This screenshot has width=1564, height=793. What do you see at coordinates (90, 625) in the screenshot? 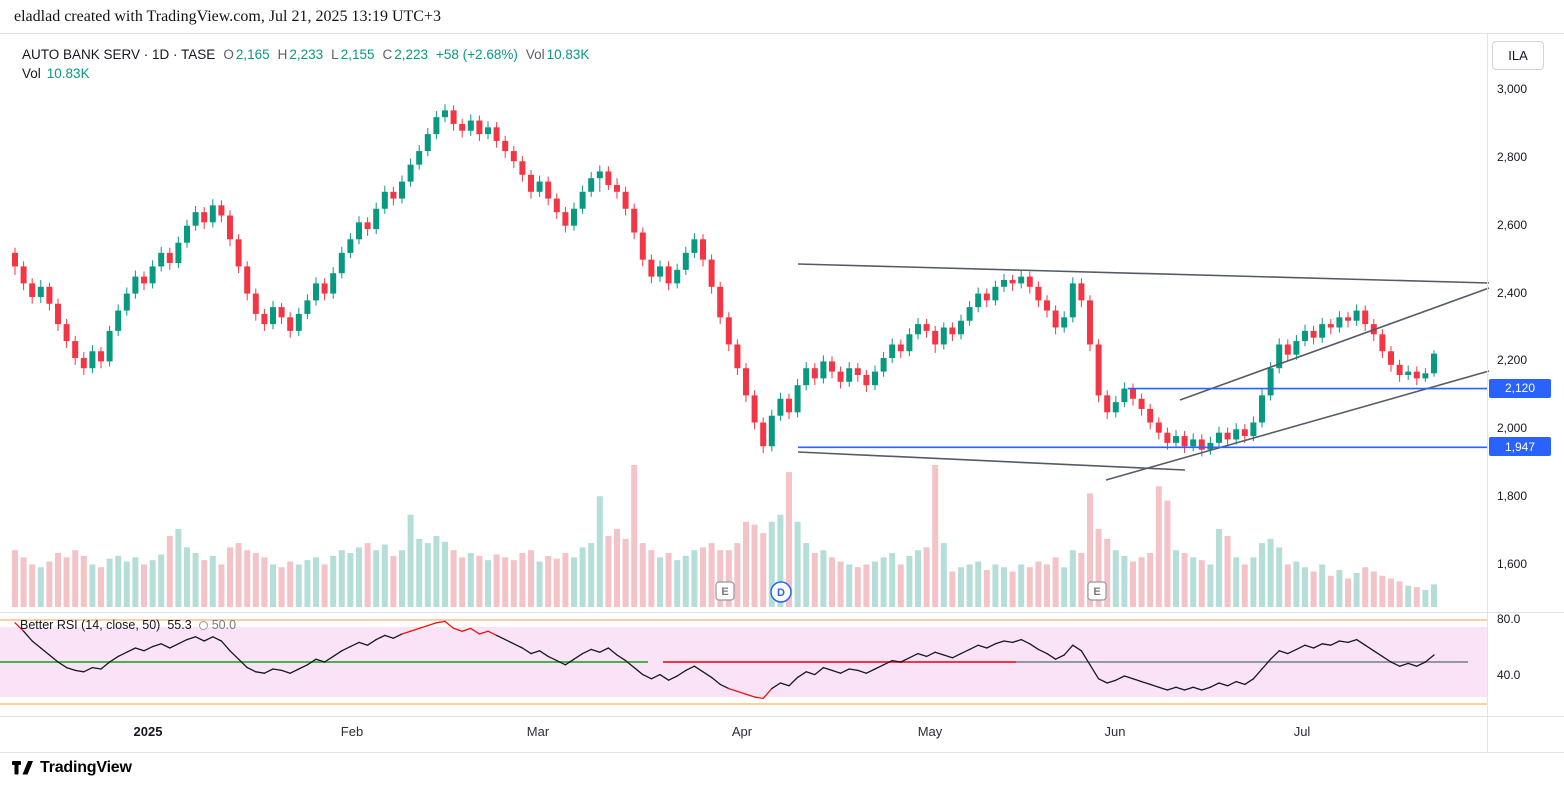
I see `rsi-indicator-title: Better RSI (14, close, 50)` at bounding box center [90, 625].